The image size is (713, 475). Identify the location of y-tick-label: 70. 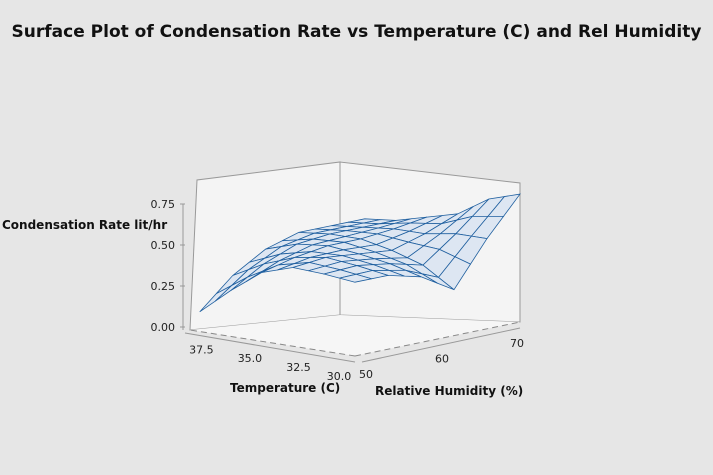
(517, 343).